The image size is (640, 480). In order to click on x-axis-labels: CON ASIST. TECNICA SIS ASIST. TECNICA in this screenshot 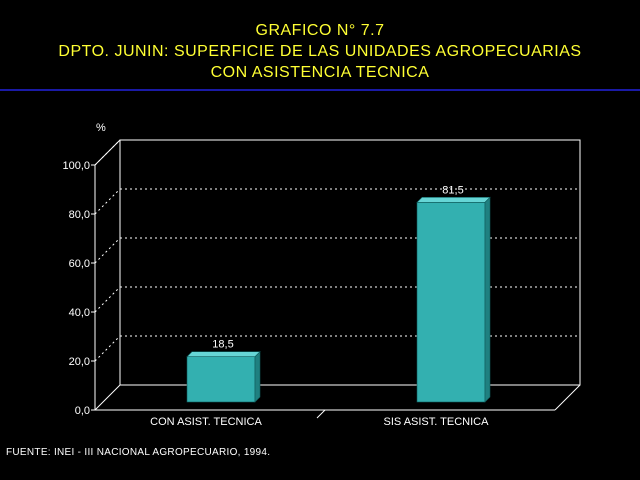, I will do `click(319, 422)`.